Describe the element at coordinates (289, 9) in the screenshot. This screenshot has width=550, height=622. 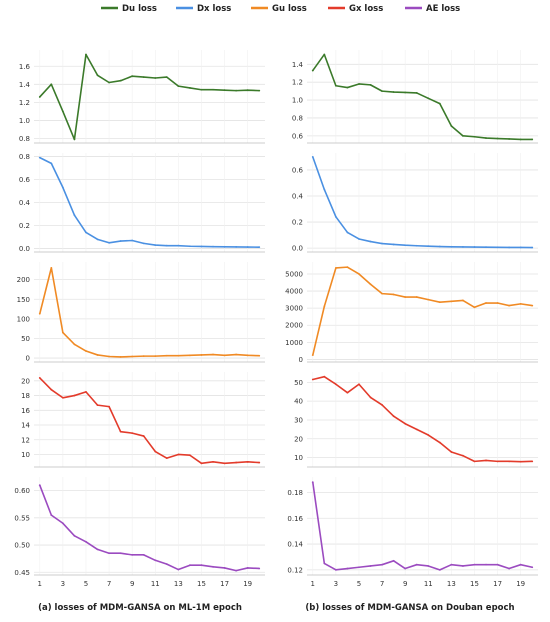
I see `legend-label: Gu loss` at that location.